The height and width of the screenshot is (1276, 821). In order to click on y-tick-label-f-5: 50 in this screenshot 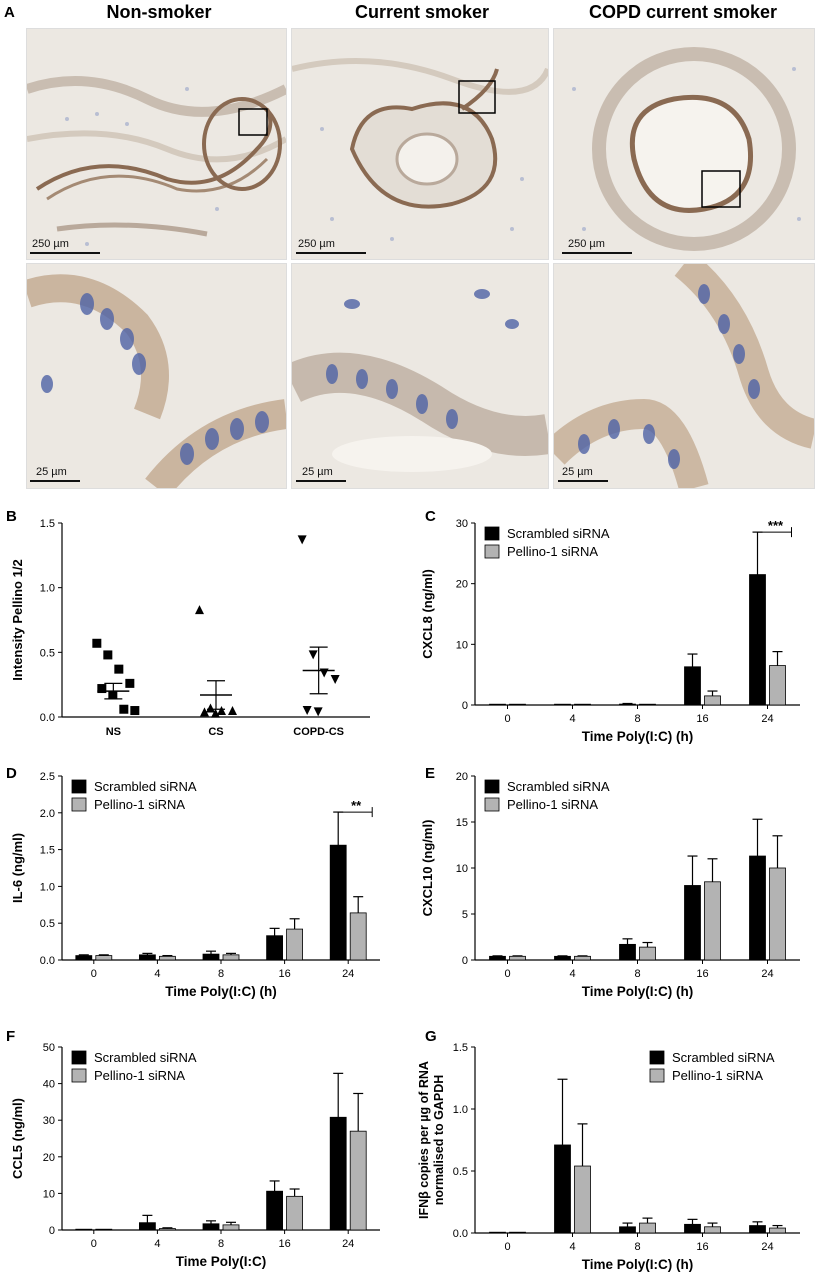, I will do `click(49, 1048)`.